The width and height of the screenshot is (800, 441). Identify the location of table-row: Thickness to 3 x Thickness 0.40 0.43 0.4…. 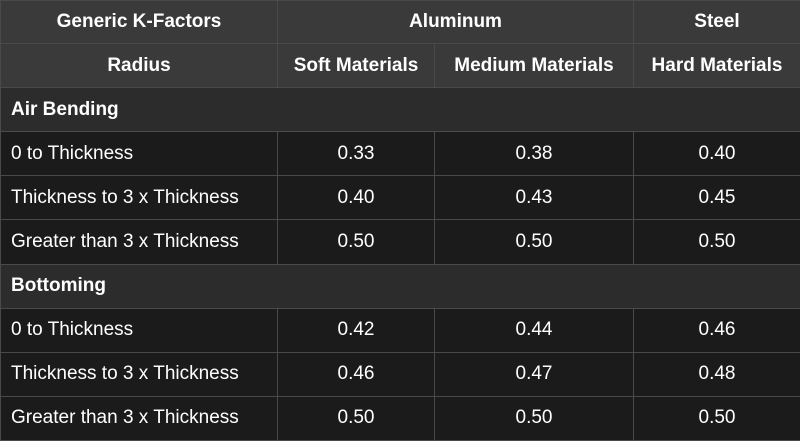
(400, 198).